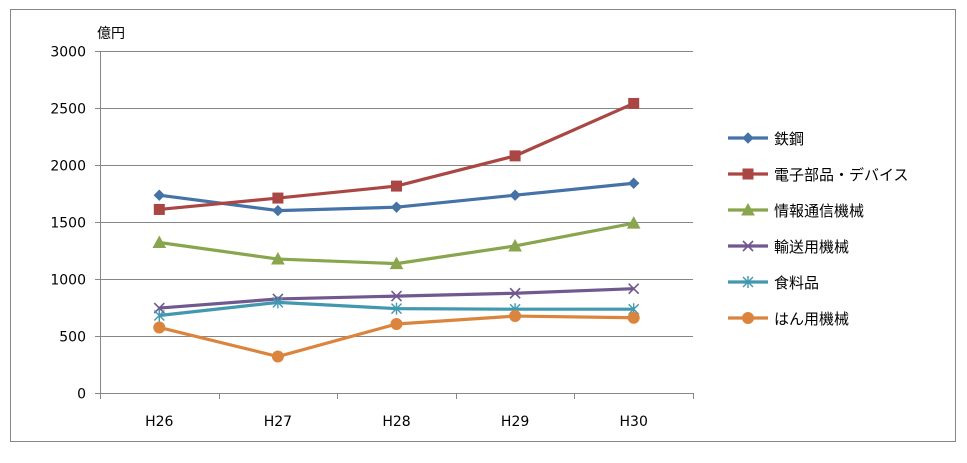  What do you see at coordinates (278, 422) in the screenshot?
I see `x-tick-label: H27` at bounding box center [278, 422].